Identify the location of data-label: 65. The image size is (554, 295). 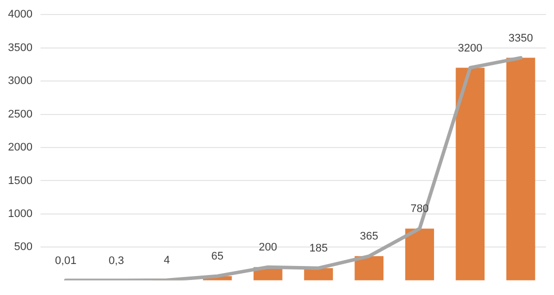
(217, 256).